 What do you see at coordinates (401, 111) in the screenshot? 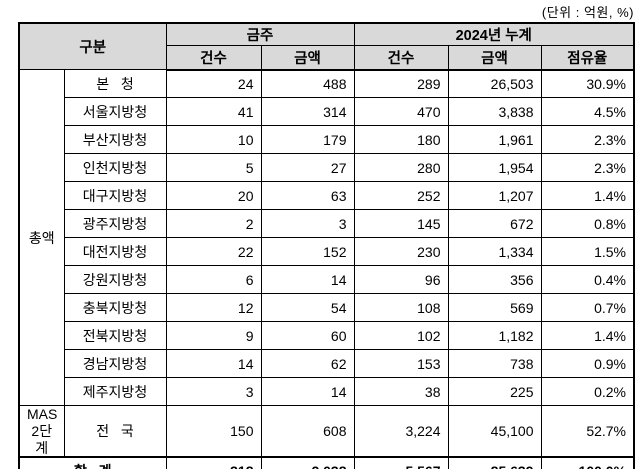
I see `cum-cases-cell: 470` at bounding box center [401, 111].